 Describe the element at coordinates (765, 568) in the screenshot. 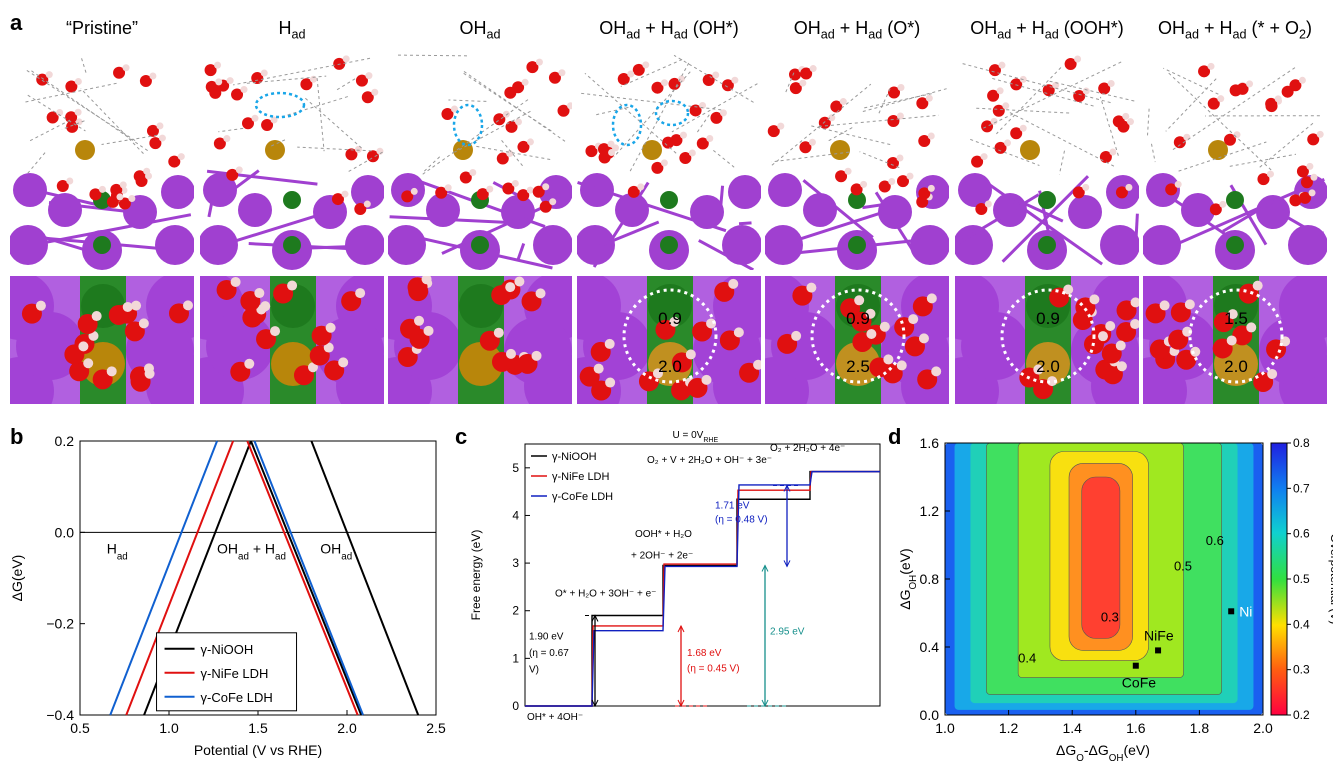

I see `arrowhead` at that location.